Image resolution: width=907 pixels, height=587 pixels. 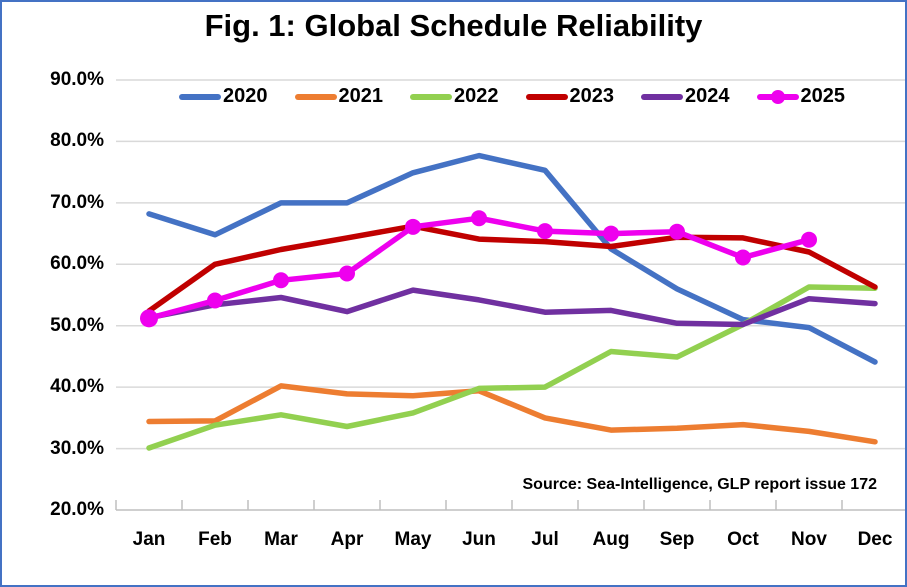 I want to click on chart-legend: 2020 2021 2022 2023 2024 2025, so click(x=510, y=96).